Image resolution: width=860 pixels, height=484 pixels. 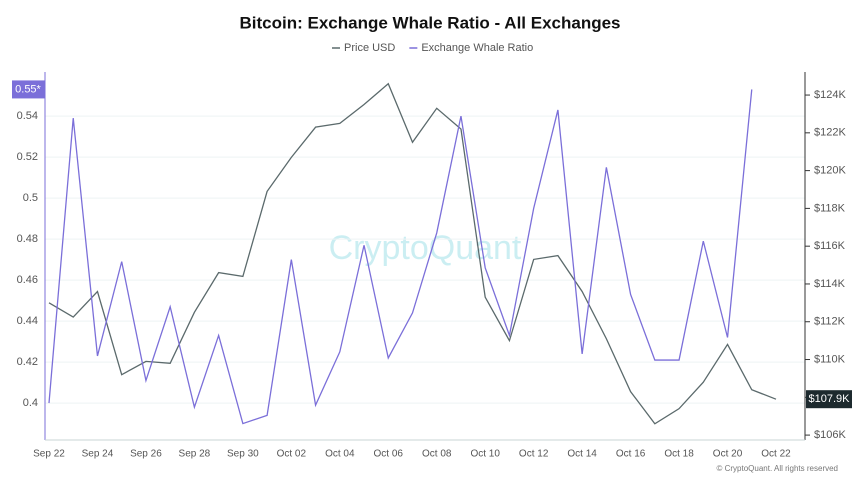 What do you see at coordinates (776, 454) in the screenshot?
I see `x-tick-label: Oct 22` at bounding box center [776, 454].